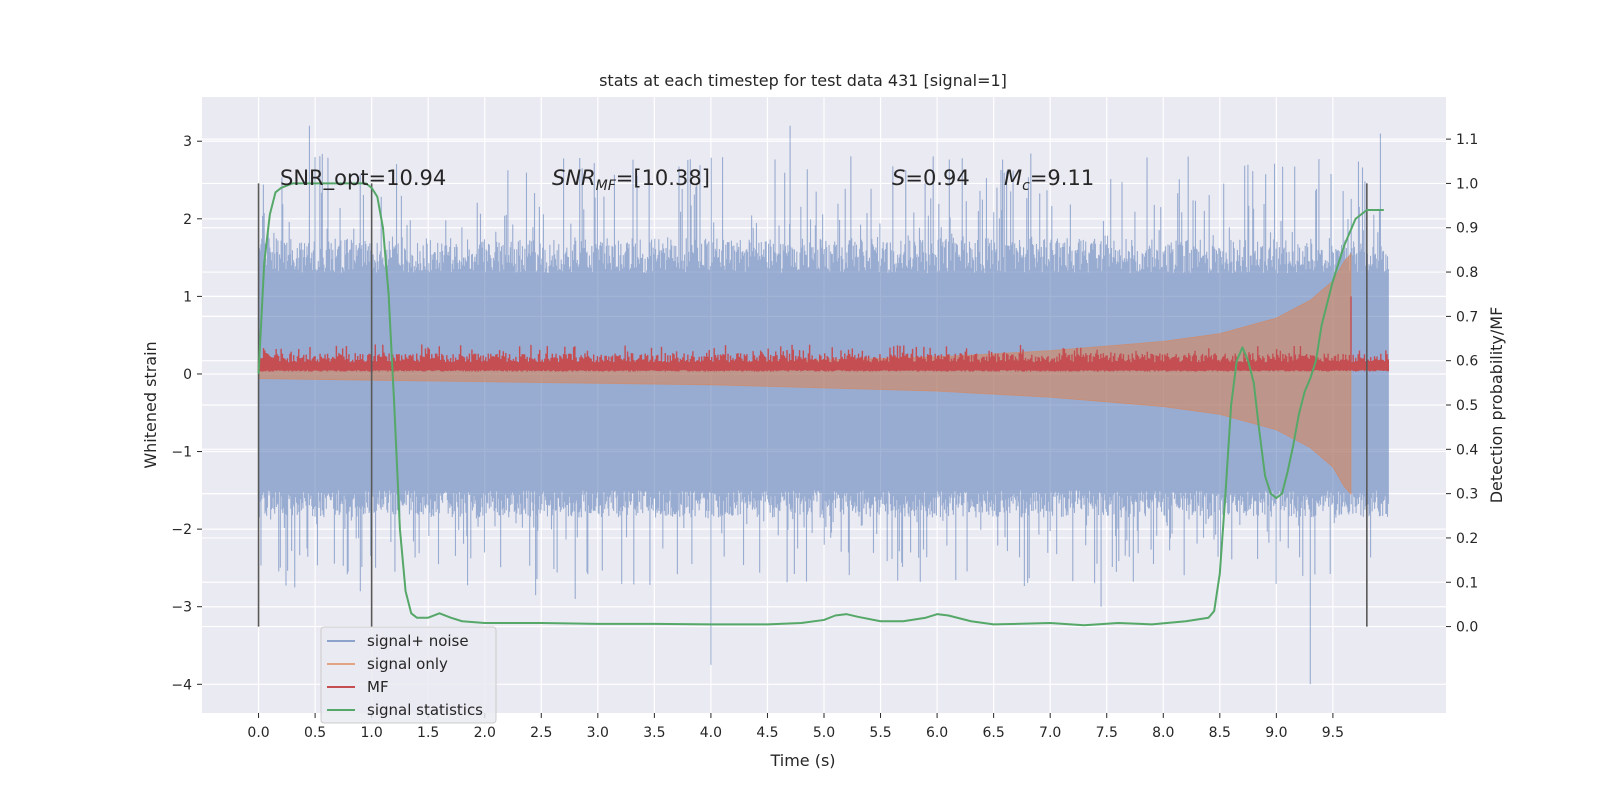 This screenshot has height=800, width=1600. I want to click on x-tick-label: 7.0, so click(1050, 733).